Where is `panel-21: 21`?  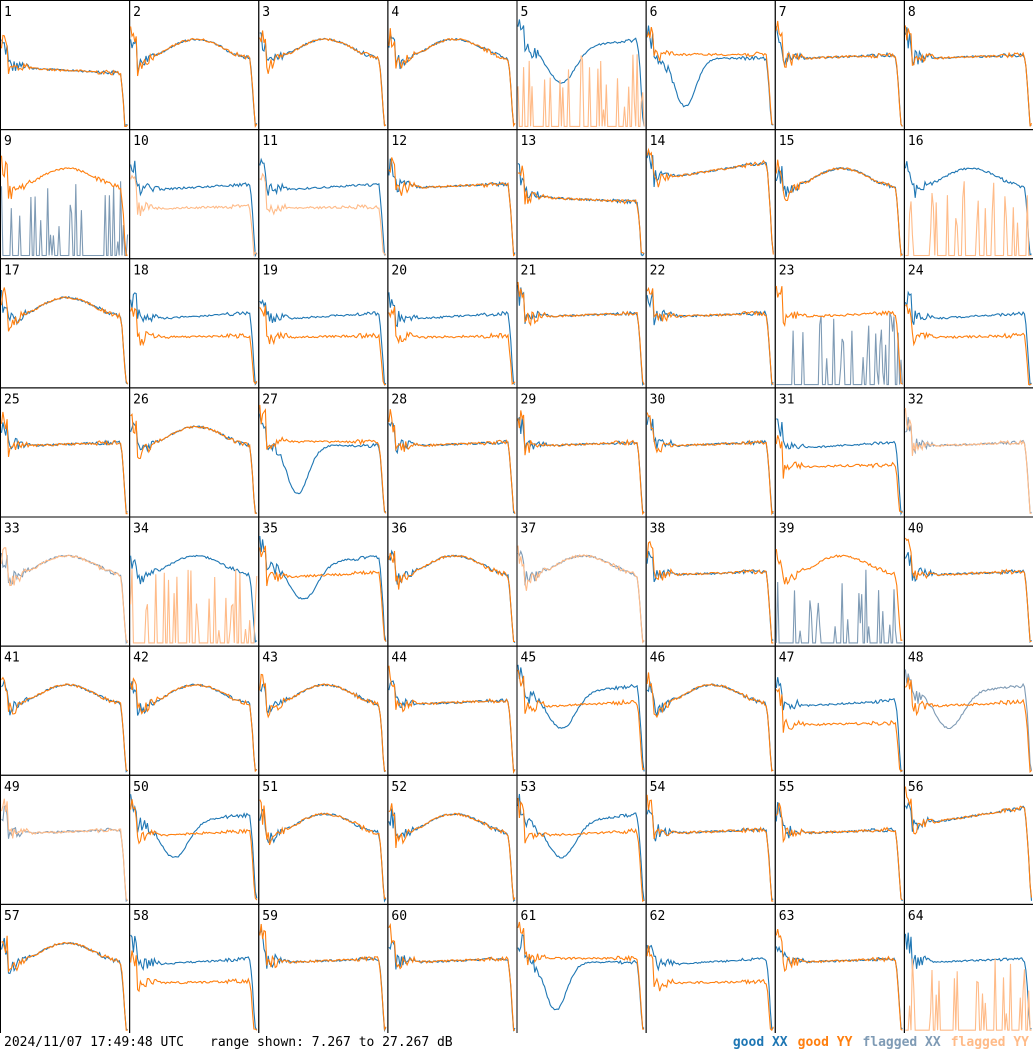
panel-21: 21 is located at coordinates (581, 323).